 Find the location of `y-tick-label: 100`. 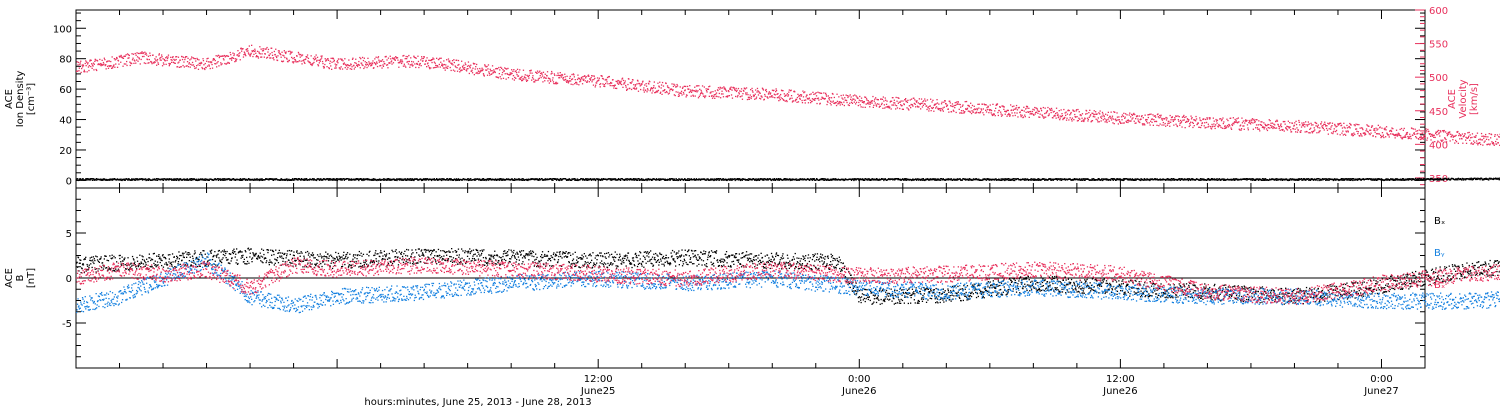

y-tick-label: 100 is located at coordinates (62, 29).